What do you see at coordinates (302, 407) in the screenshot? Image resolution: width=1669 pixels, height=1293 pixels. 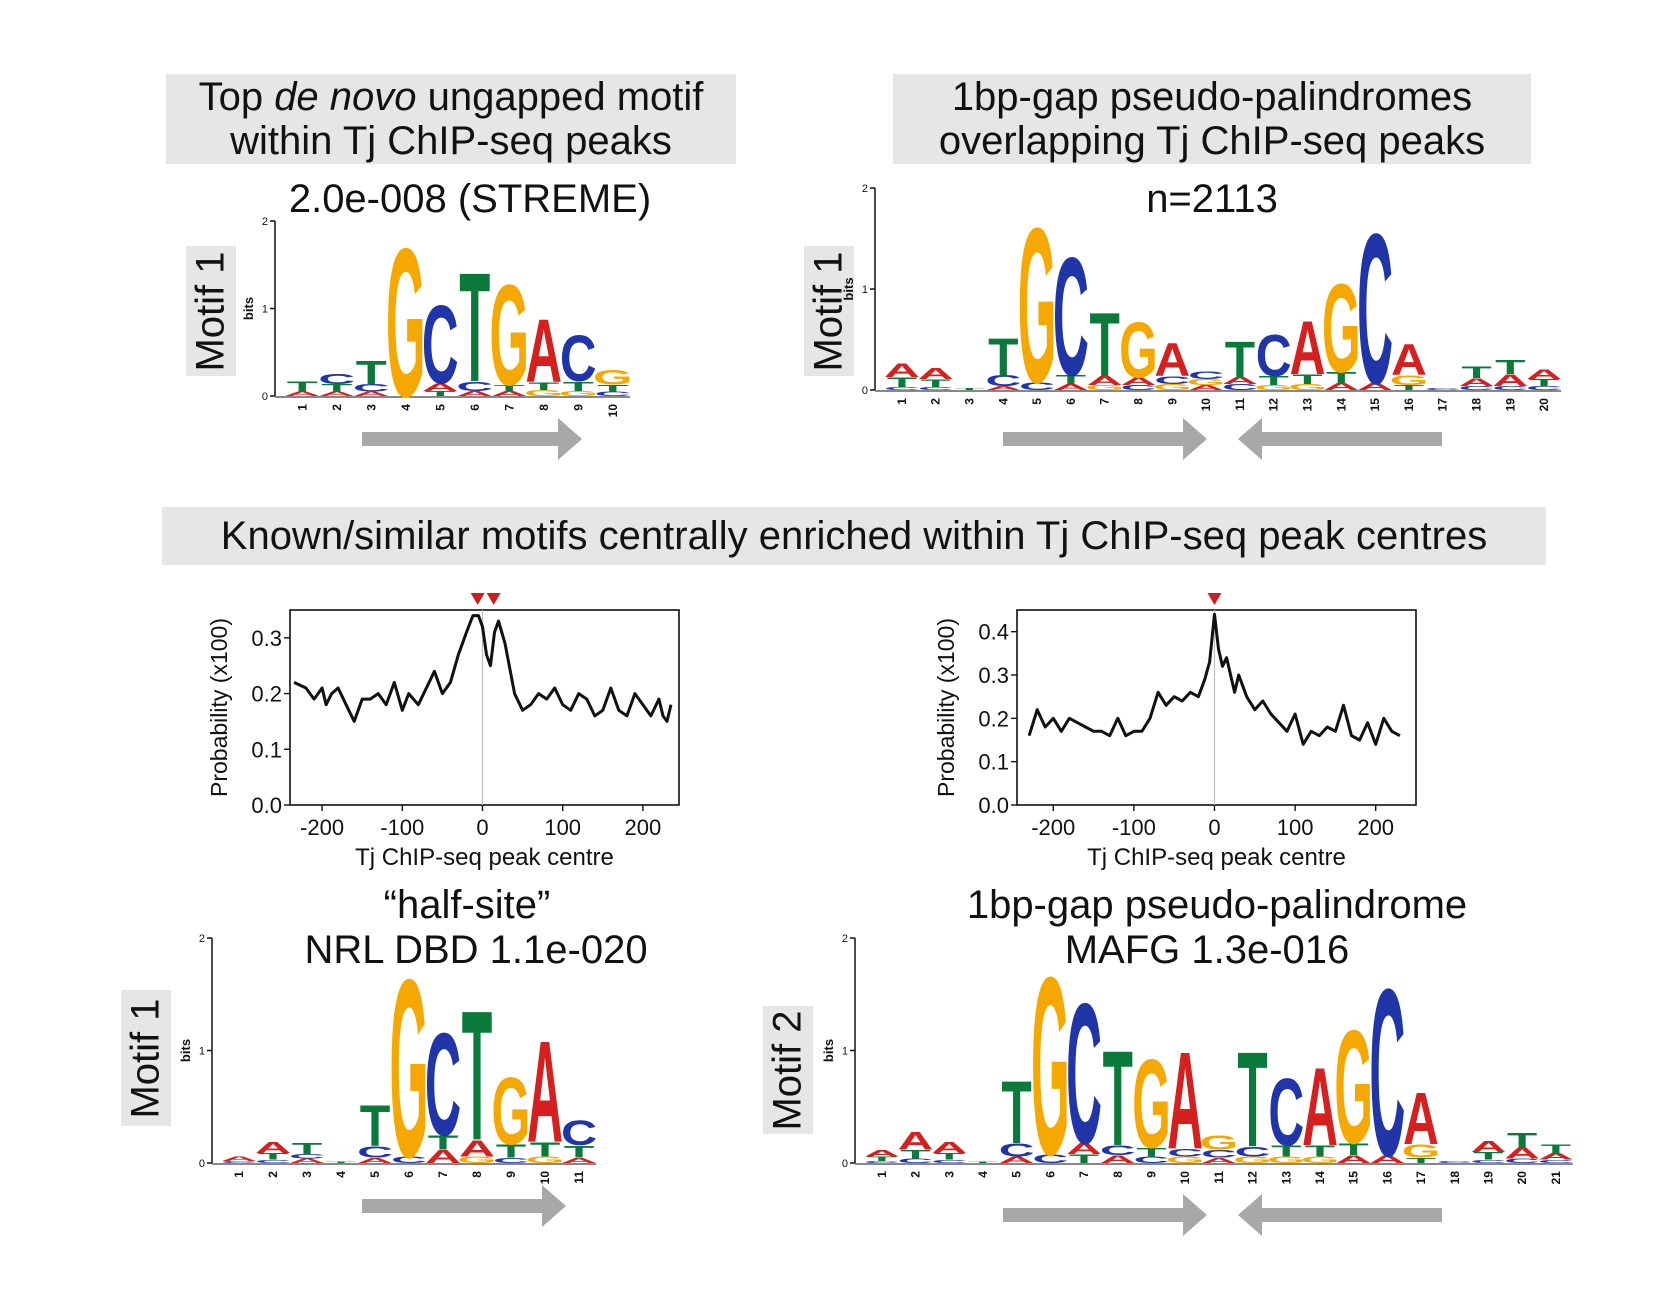 I see `logo-position-label: 1` at bounding box center [302, 407].